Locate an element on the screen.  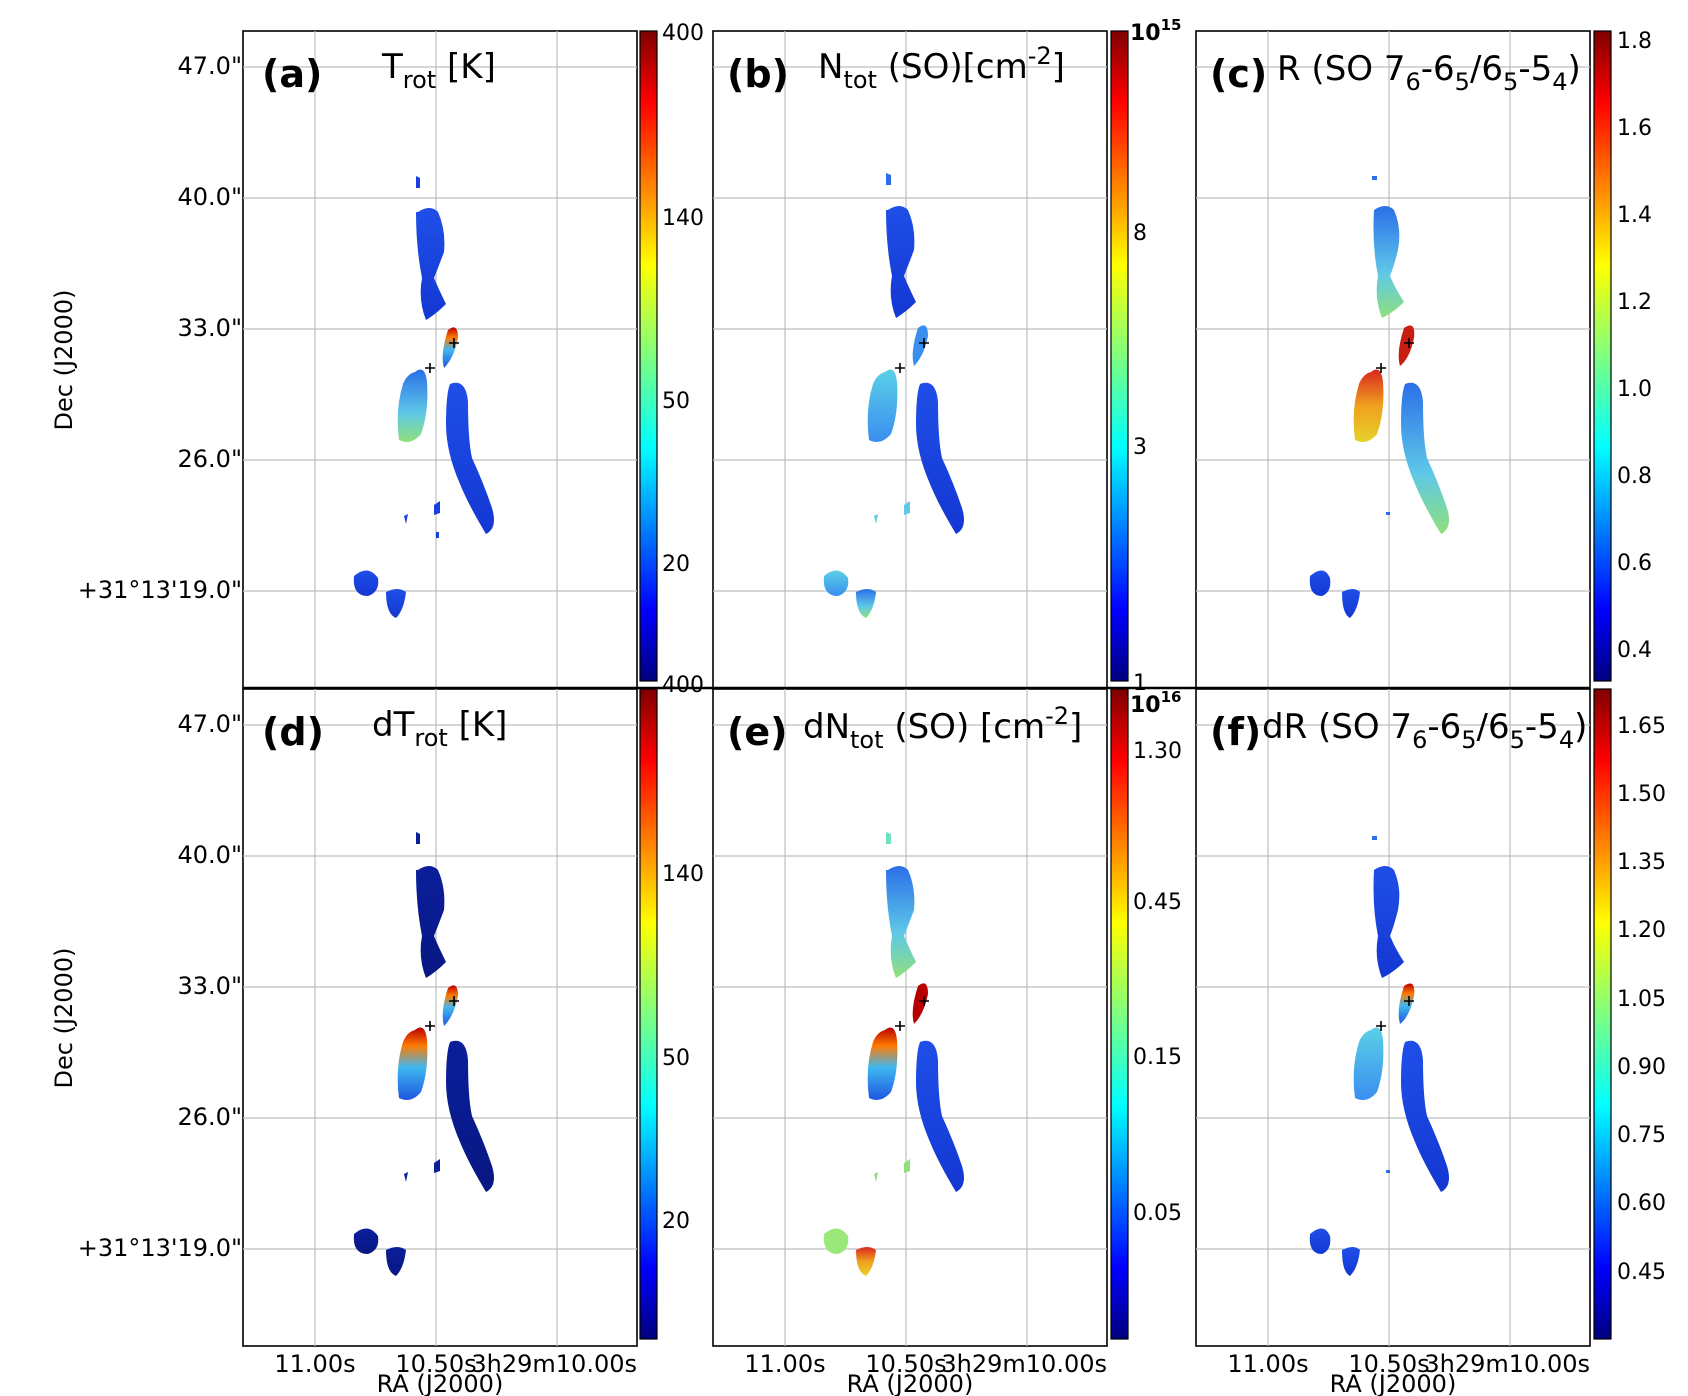
cb-label: 1.50 is located at coordinates (1641, 794).